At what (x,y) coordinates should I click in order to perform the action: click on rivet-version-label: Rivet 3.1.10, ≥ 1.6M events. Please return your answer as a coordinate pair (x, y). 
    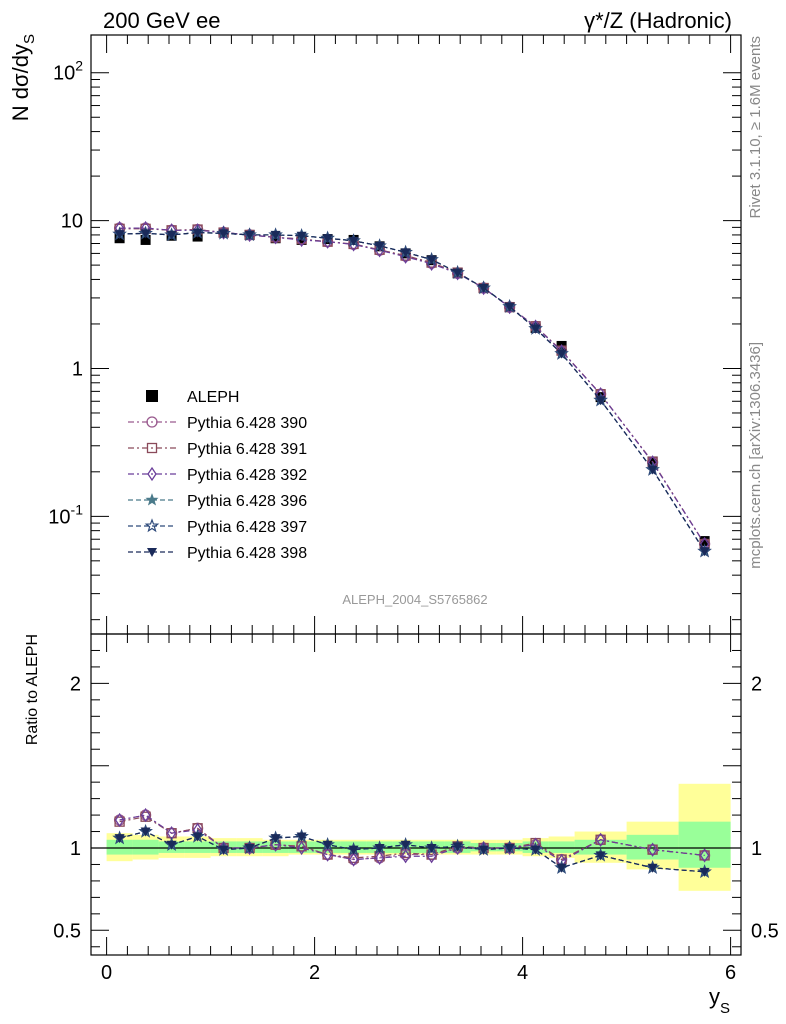
    Looking at the image, I should click on (755, 127).